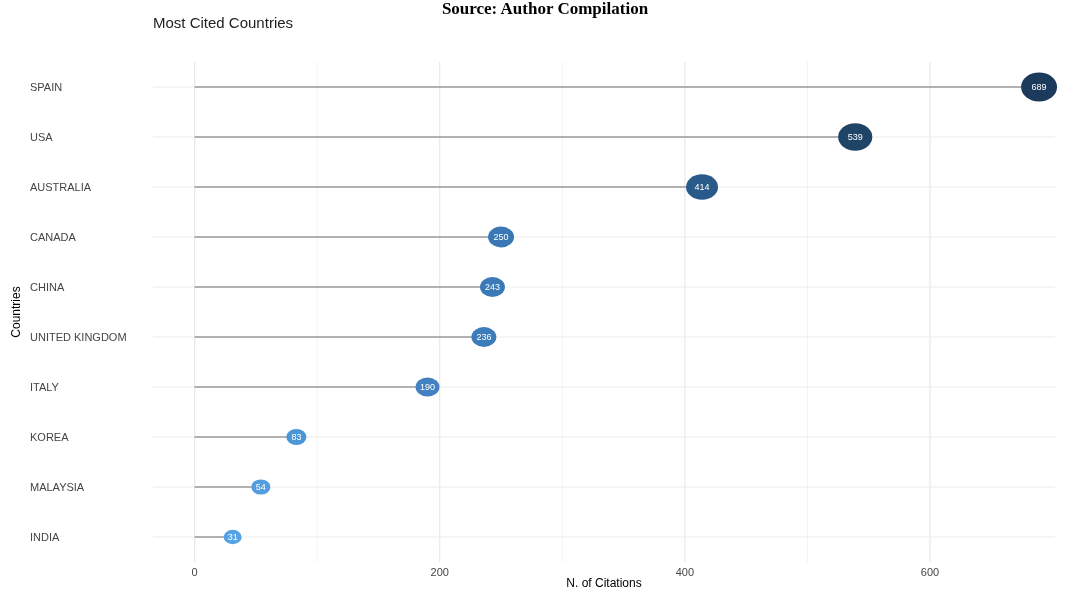 The height and width of the screenshot is (595, 1068). I want to click on y-tick-label: USA, so click(42, 136).